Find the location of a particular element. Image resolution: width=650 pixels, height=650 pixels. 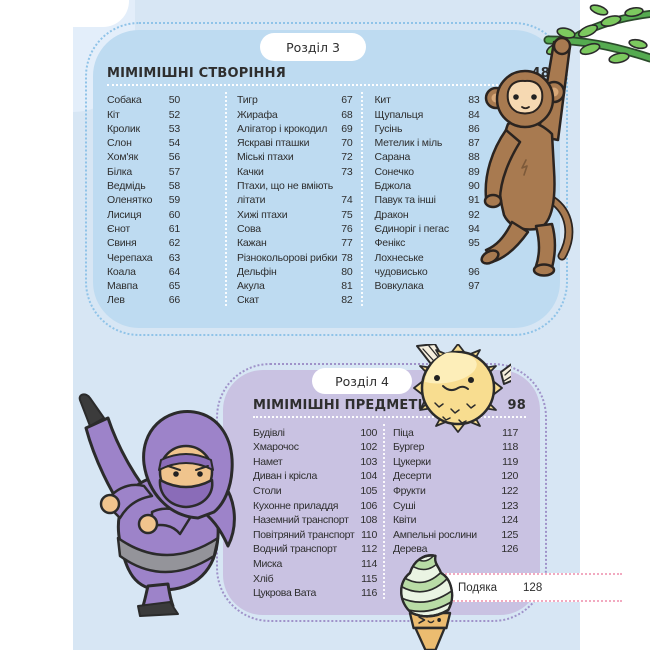

toc-entry: Собака 50 is located at coordinates (143, 100).